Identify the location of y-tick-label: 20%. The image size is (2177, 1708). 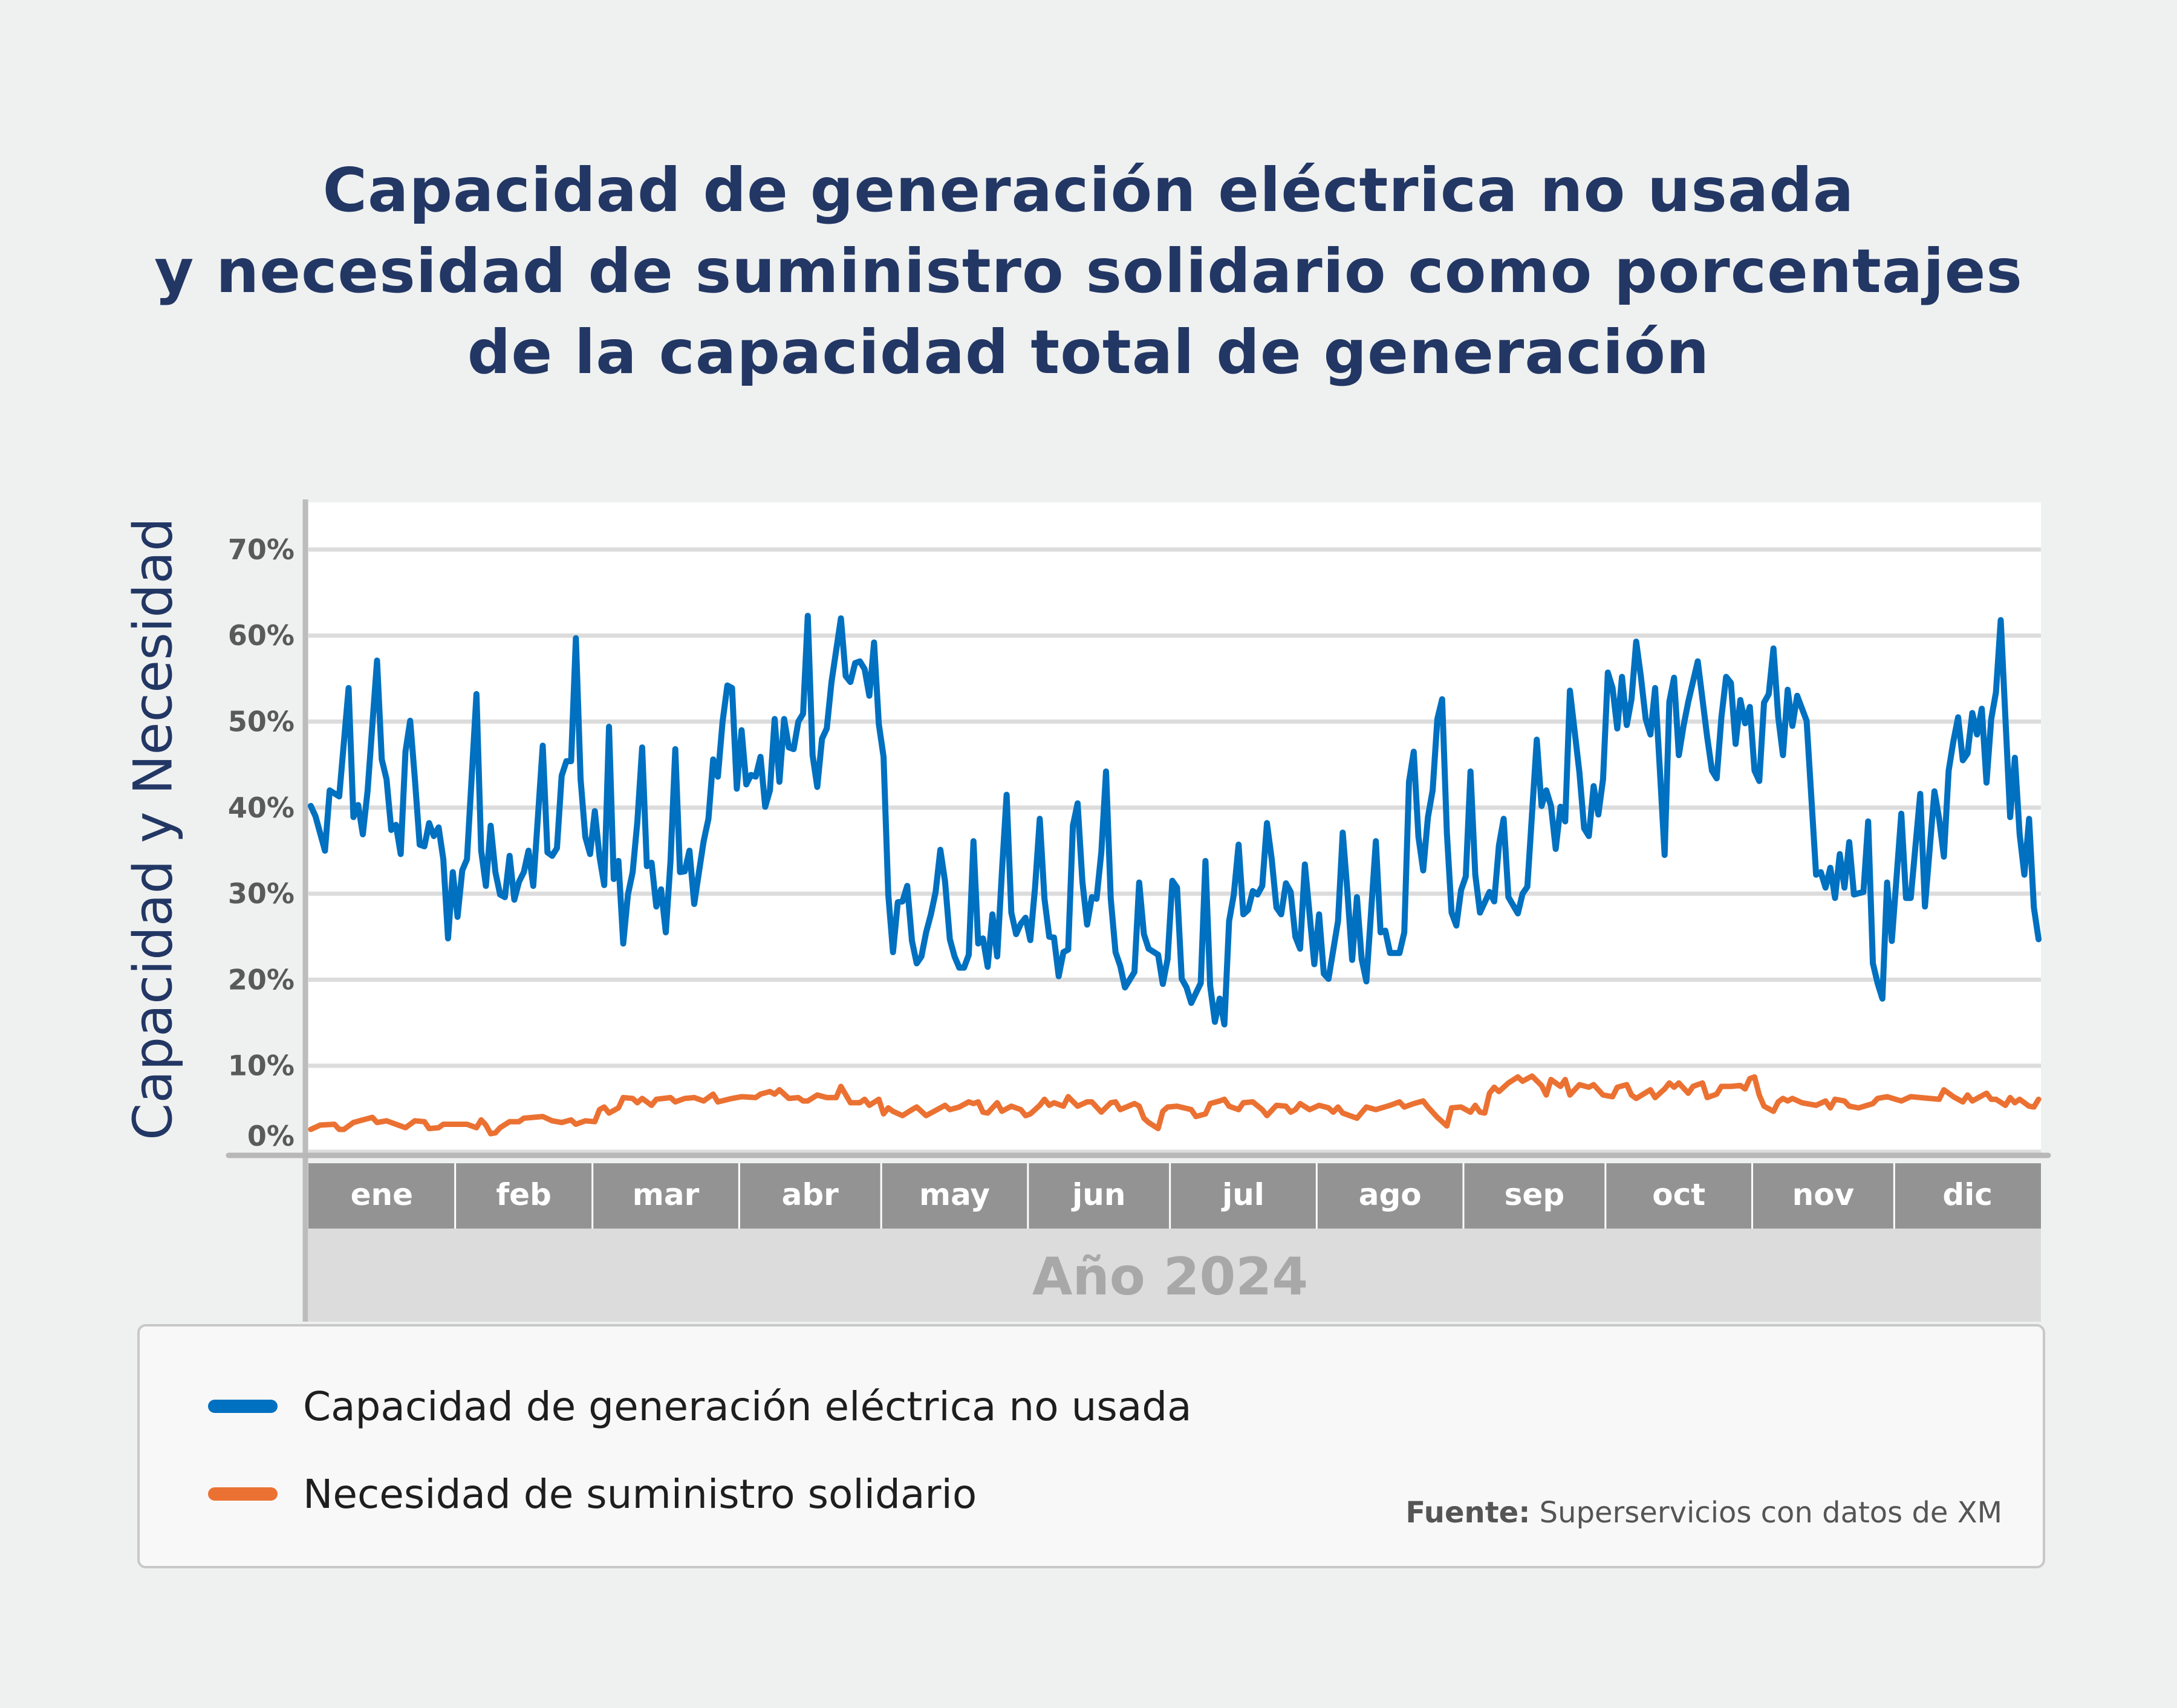
(261, 979).